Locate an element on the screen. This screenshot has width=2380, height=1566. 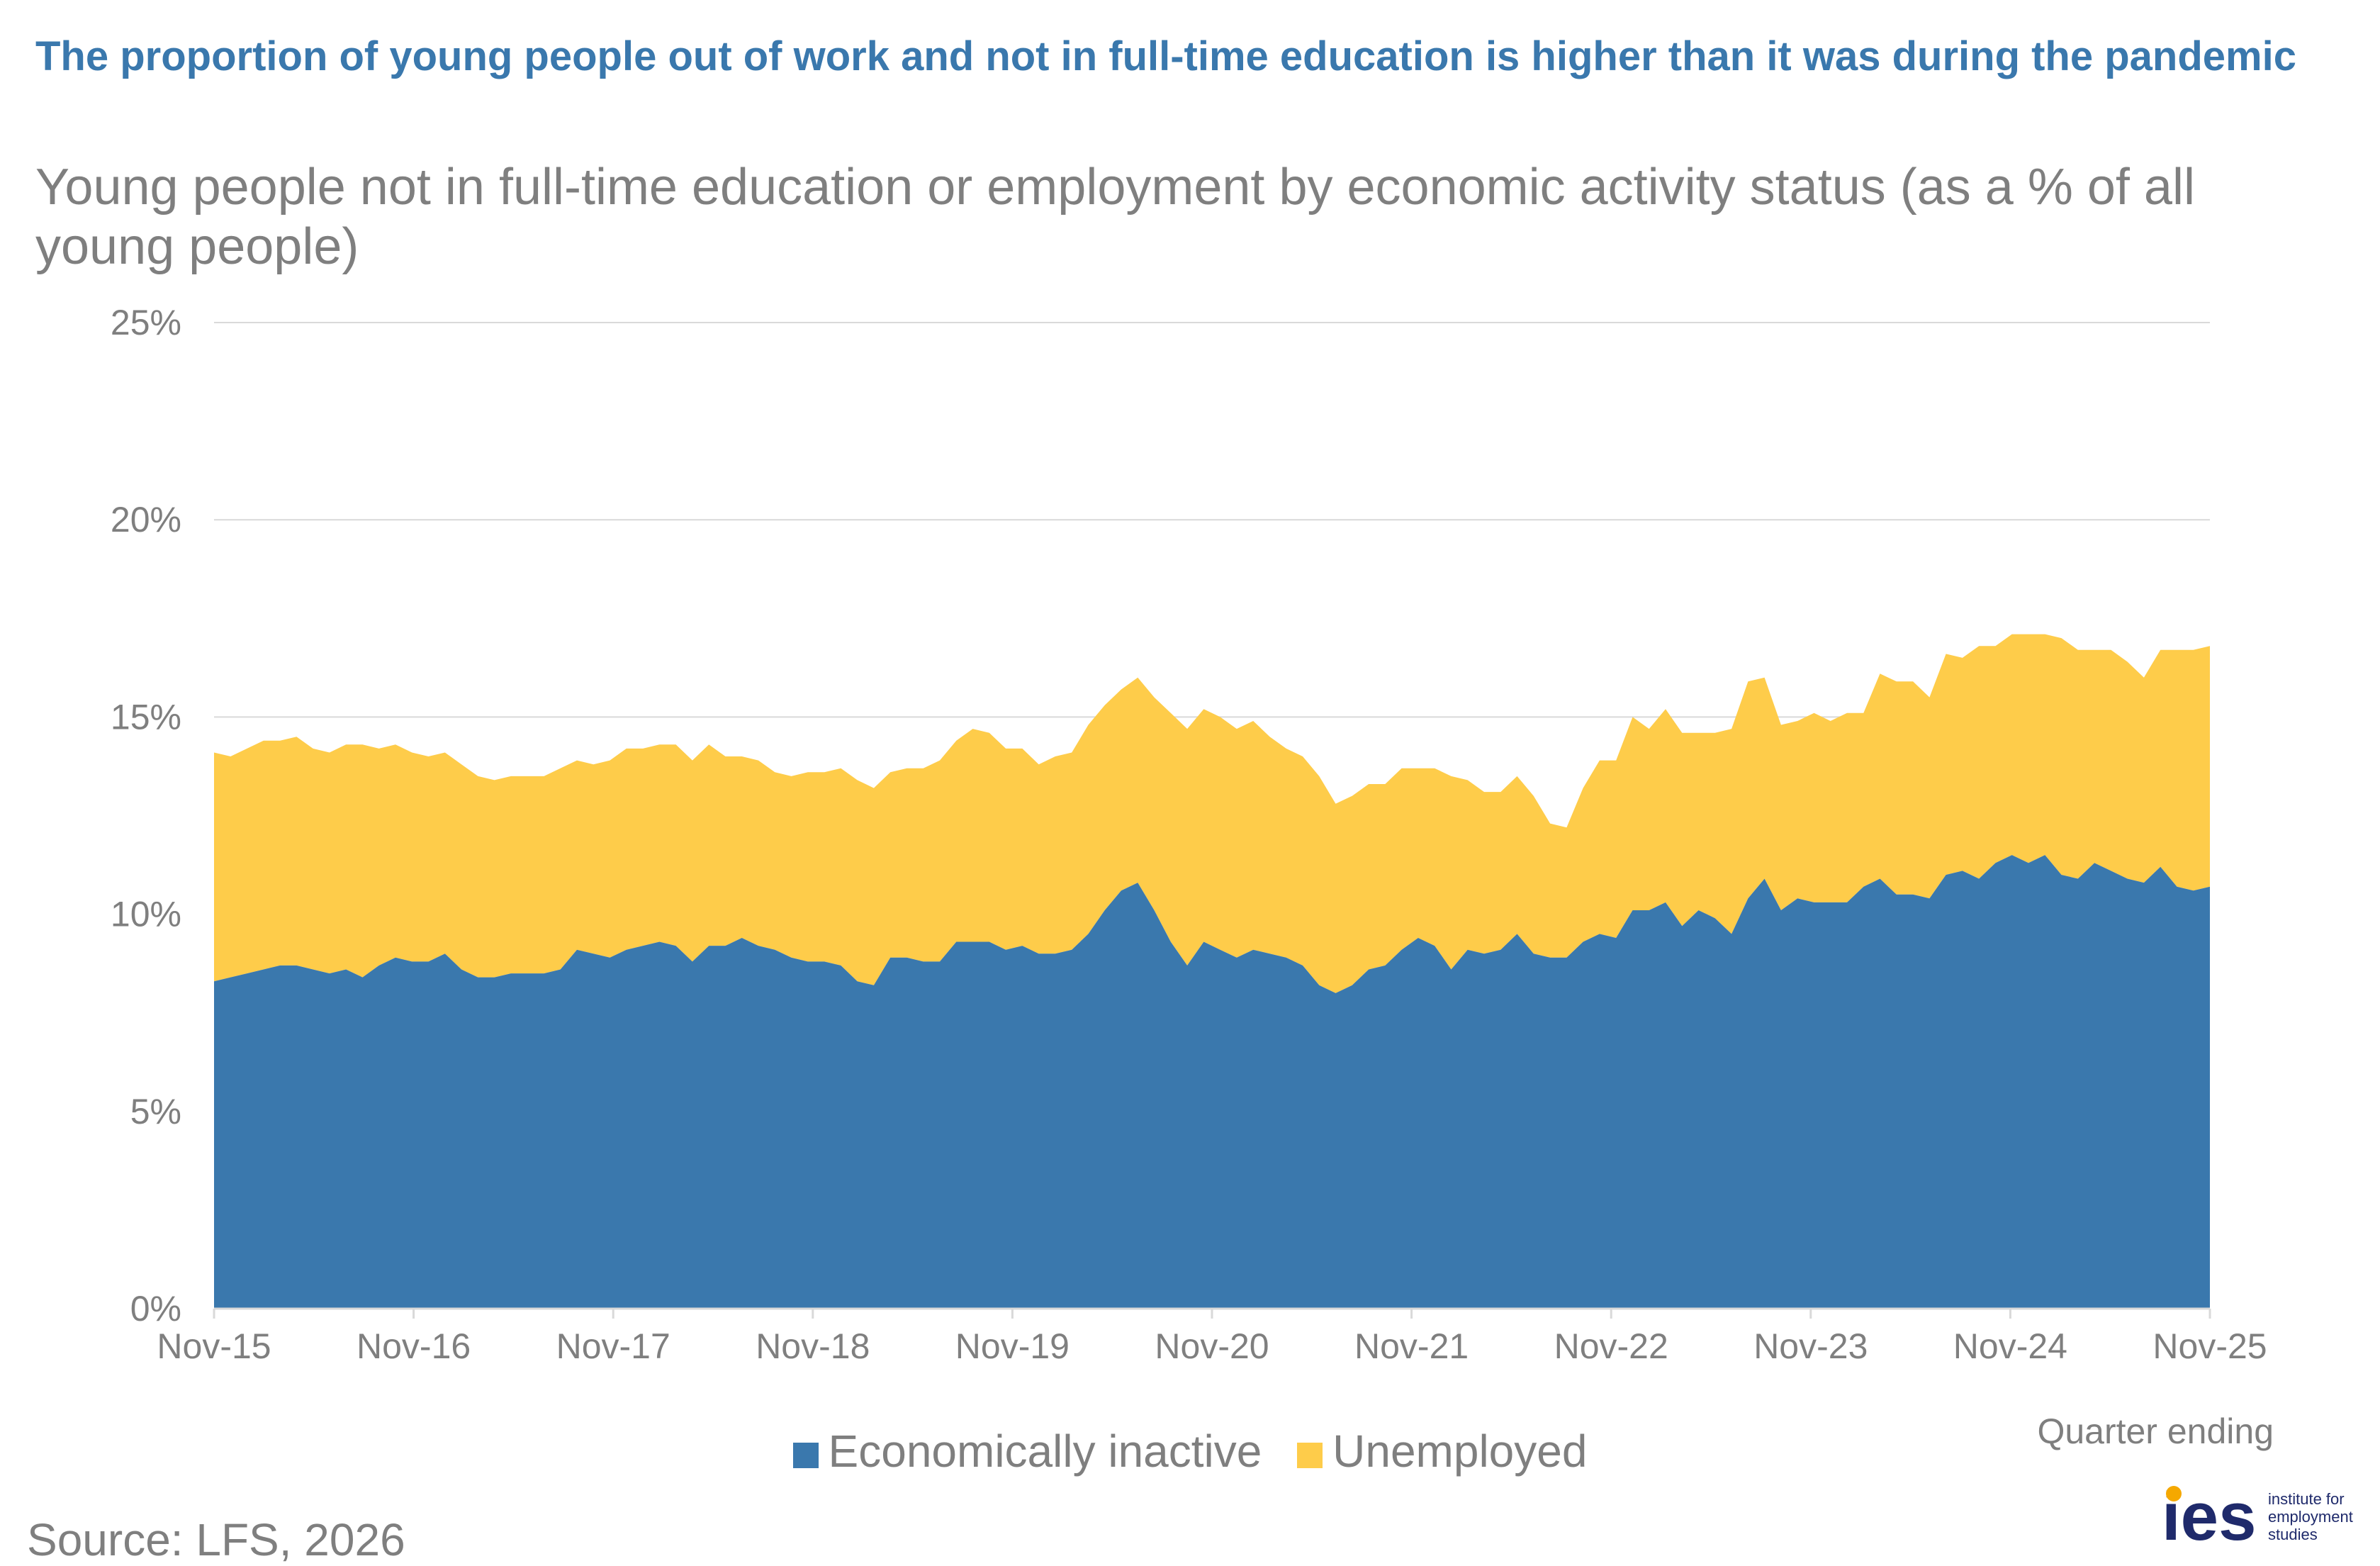
y-tick-label: 15% is located at coordinates (146, 717).